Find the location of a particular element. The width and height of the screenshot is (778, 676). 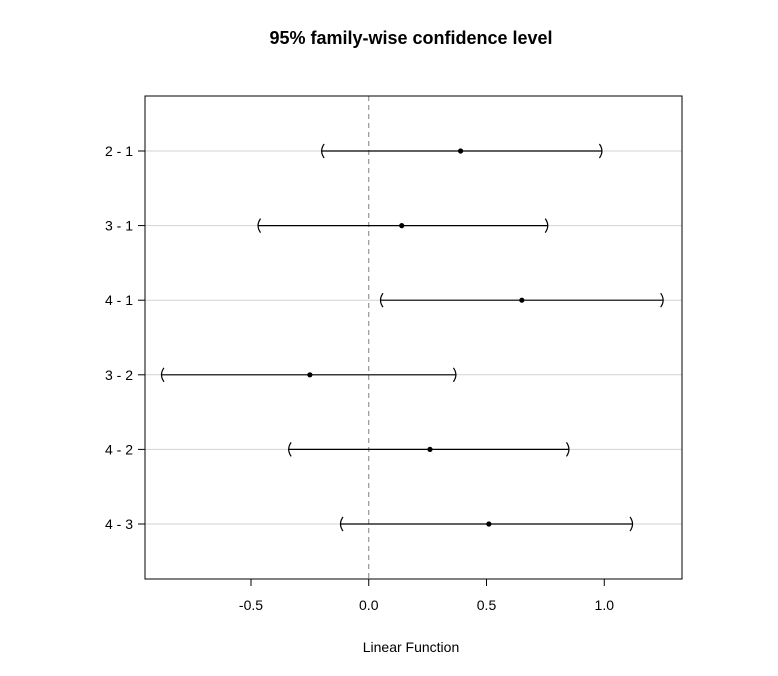

x-tick-label: -0.5 is located at coordinates (251, 605).